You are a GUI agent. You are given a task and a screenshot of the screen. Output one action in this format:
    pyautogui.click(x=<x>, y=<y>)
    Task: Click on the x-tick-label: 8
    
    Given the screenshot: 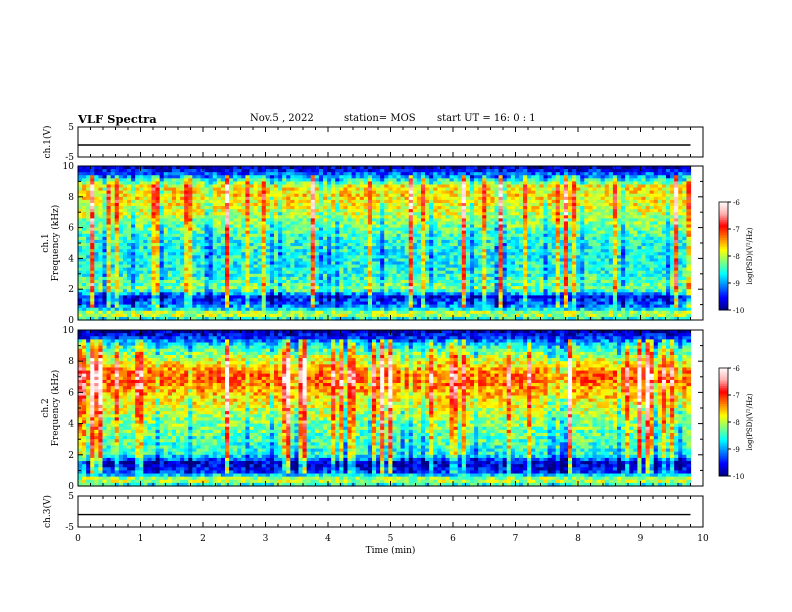 What is the action you would take?
    pyautogui.click(x=578, y=539)
    